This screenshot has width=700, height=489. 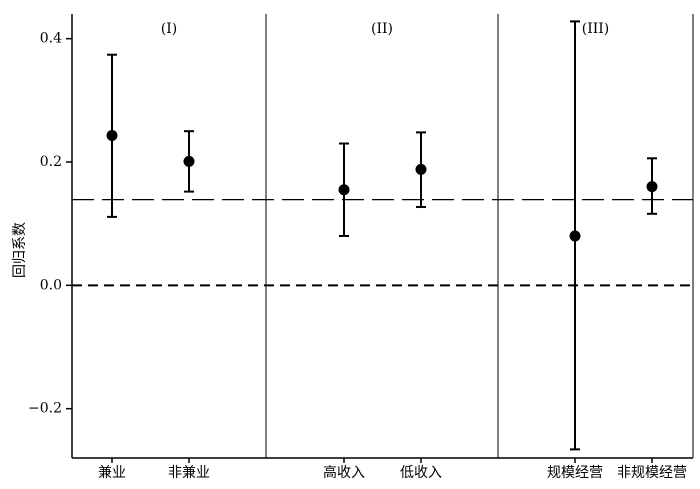 What do you see at coordinates (575, 473) in the screenshot?
I see `x-tick-label: 规模经营` at bounding box center [575, 473].